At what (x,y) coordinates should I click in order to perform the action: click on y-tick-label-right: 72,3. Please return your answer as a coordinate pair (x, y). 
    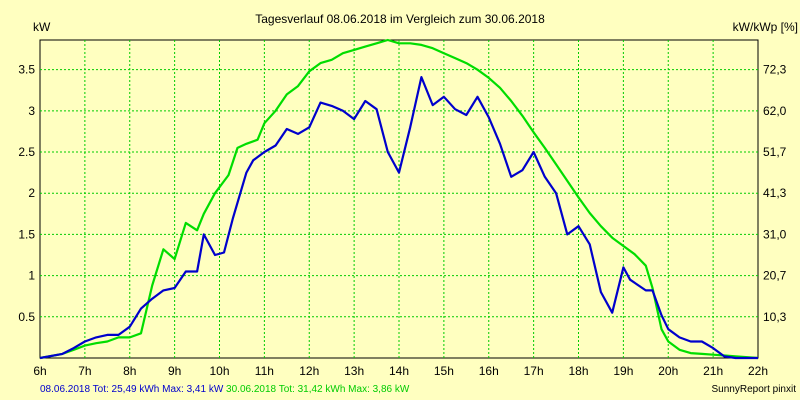
    Looking at the image, I should click on (775, 70).